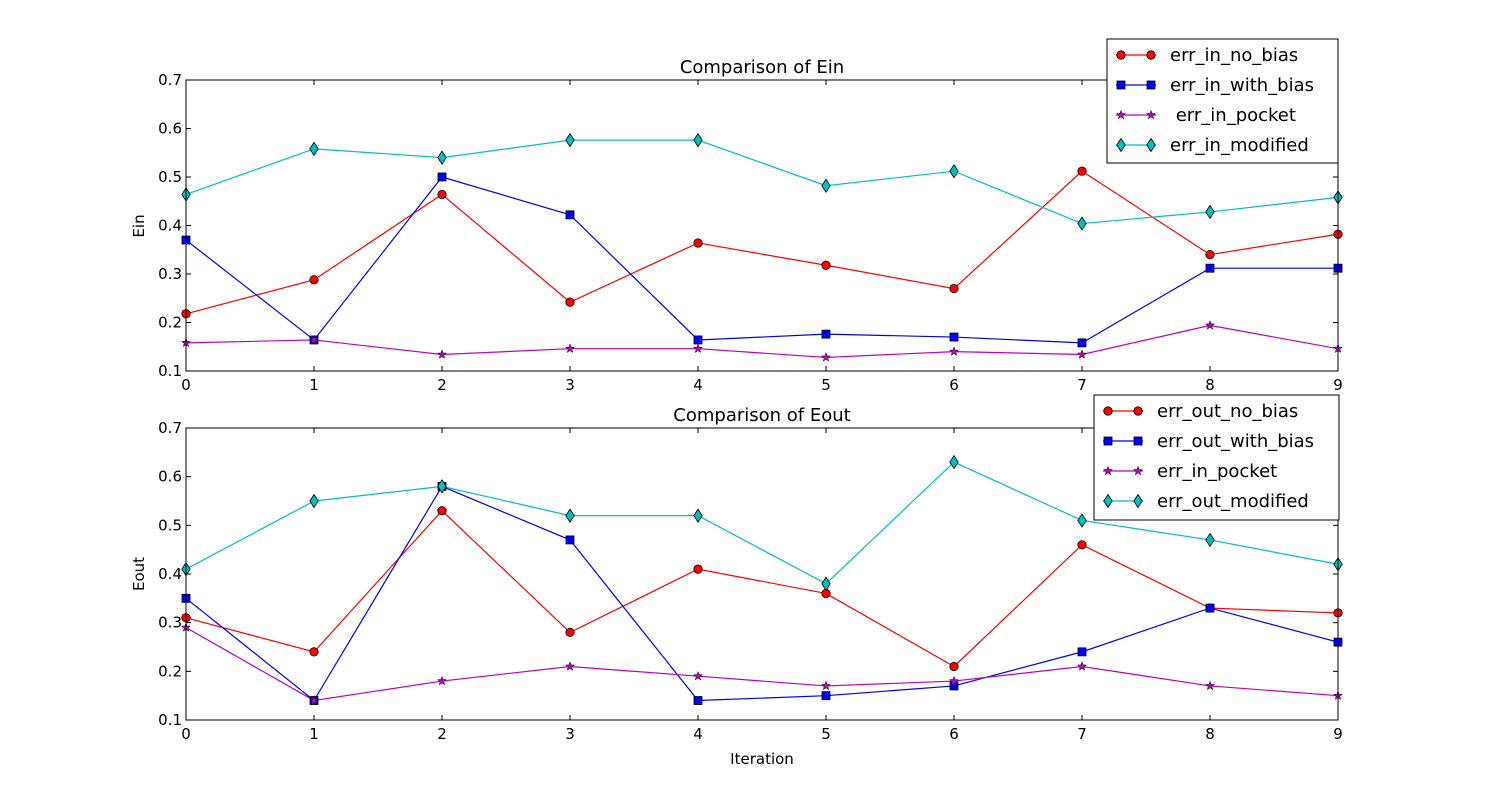 This screenshot has height=800, width=1486. What do you see at coordinates (954, 734) in the screenshot?
I see `x-tick-label: 6` at bounding box center [954, 734].